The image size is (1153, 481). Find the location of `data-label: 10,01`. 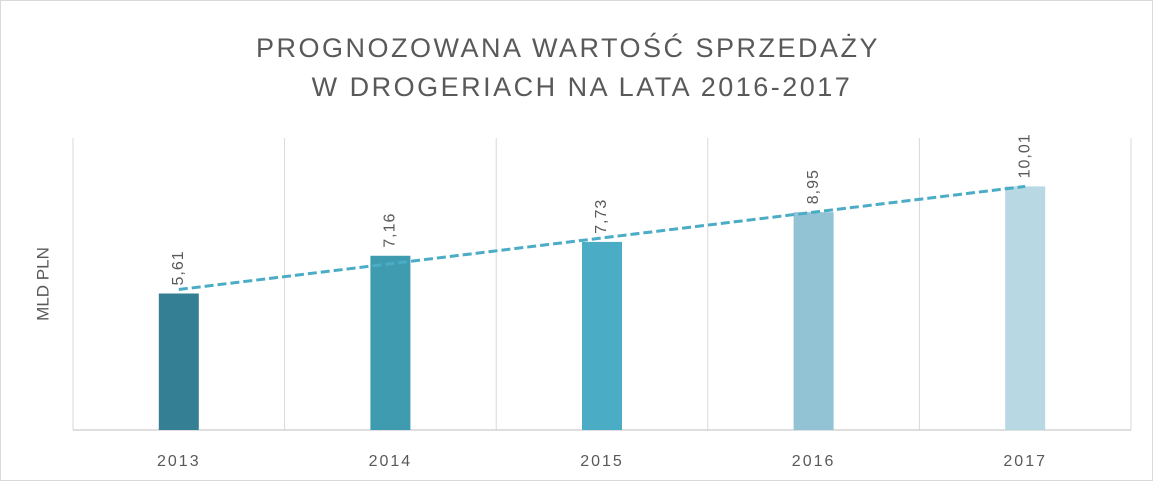

data-label: 10,01 is located at coordinates (1024, 155).